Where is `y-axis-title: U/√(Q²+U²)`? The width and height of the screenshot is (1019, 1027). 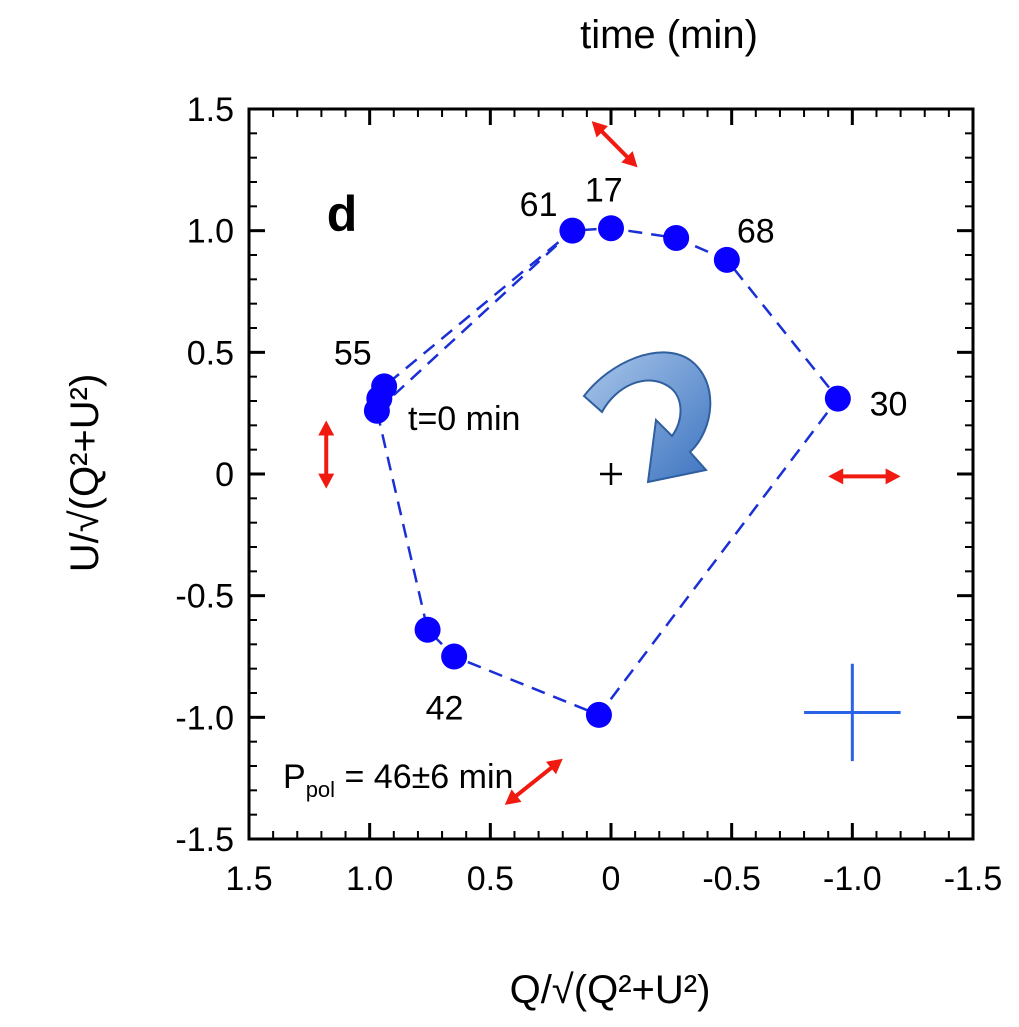
y-axis-title: U/√(Q²+U²) is located at coordinates (85, 473).